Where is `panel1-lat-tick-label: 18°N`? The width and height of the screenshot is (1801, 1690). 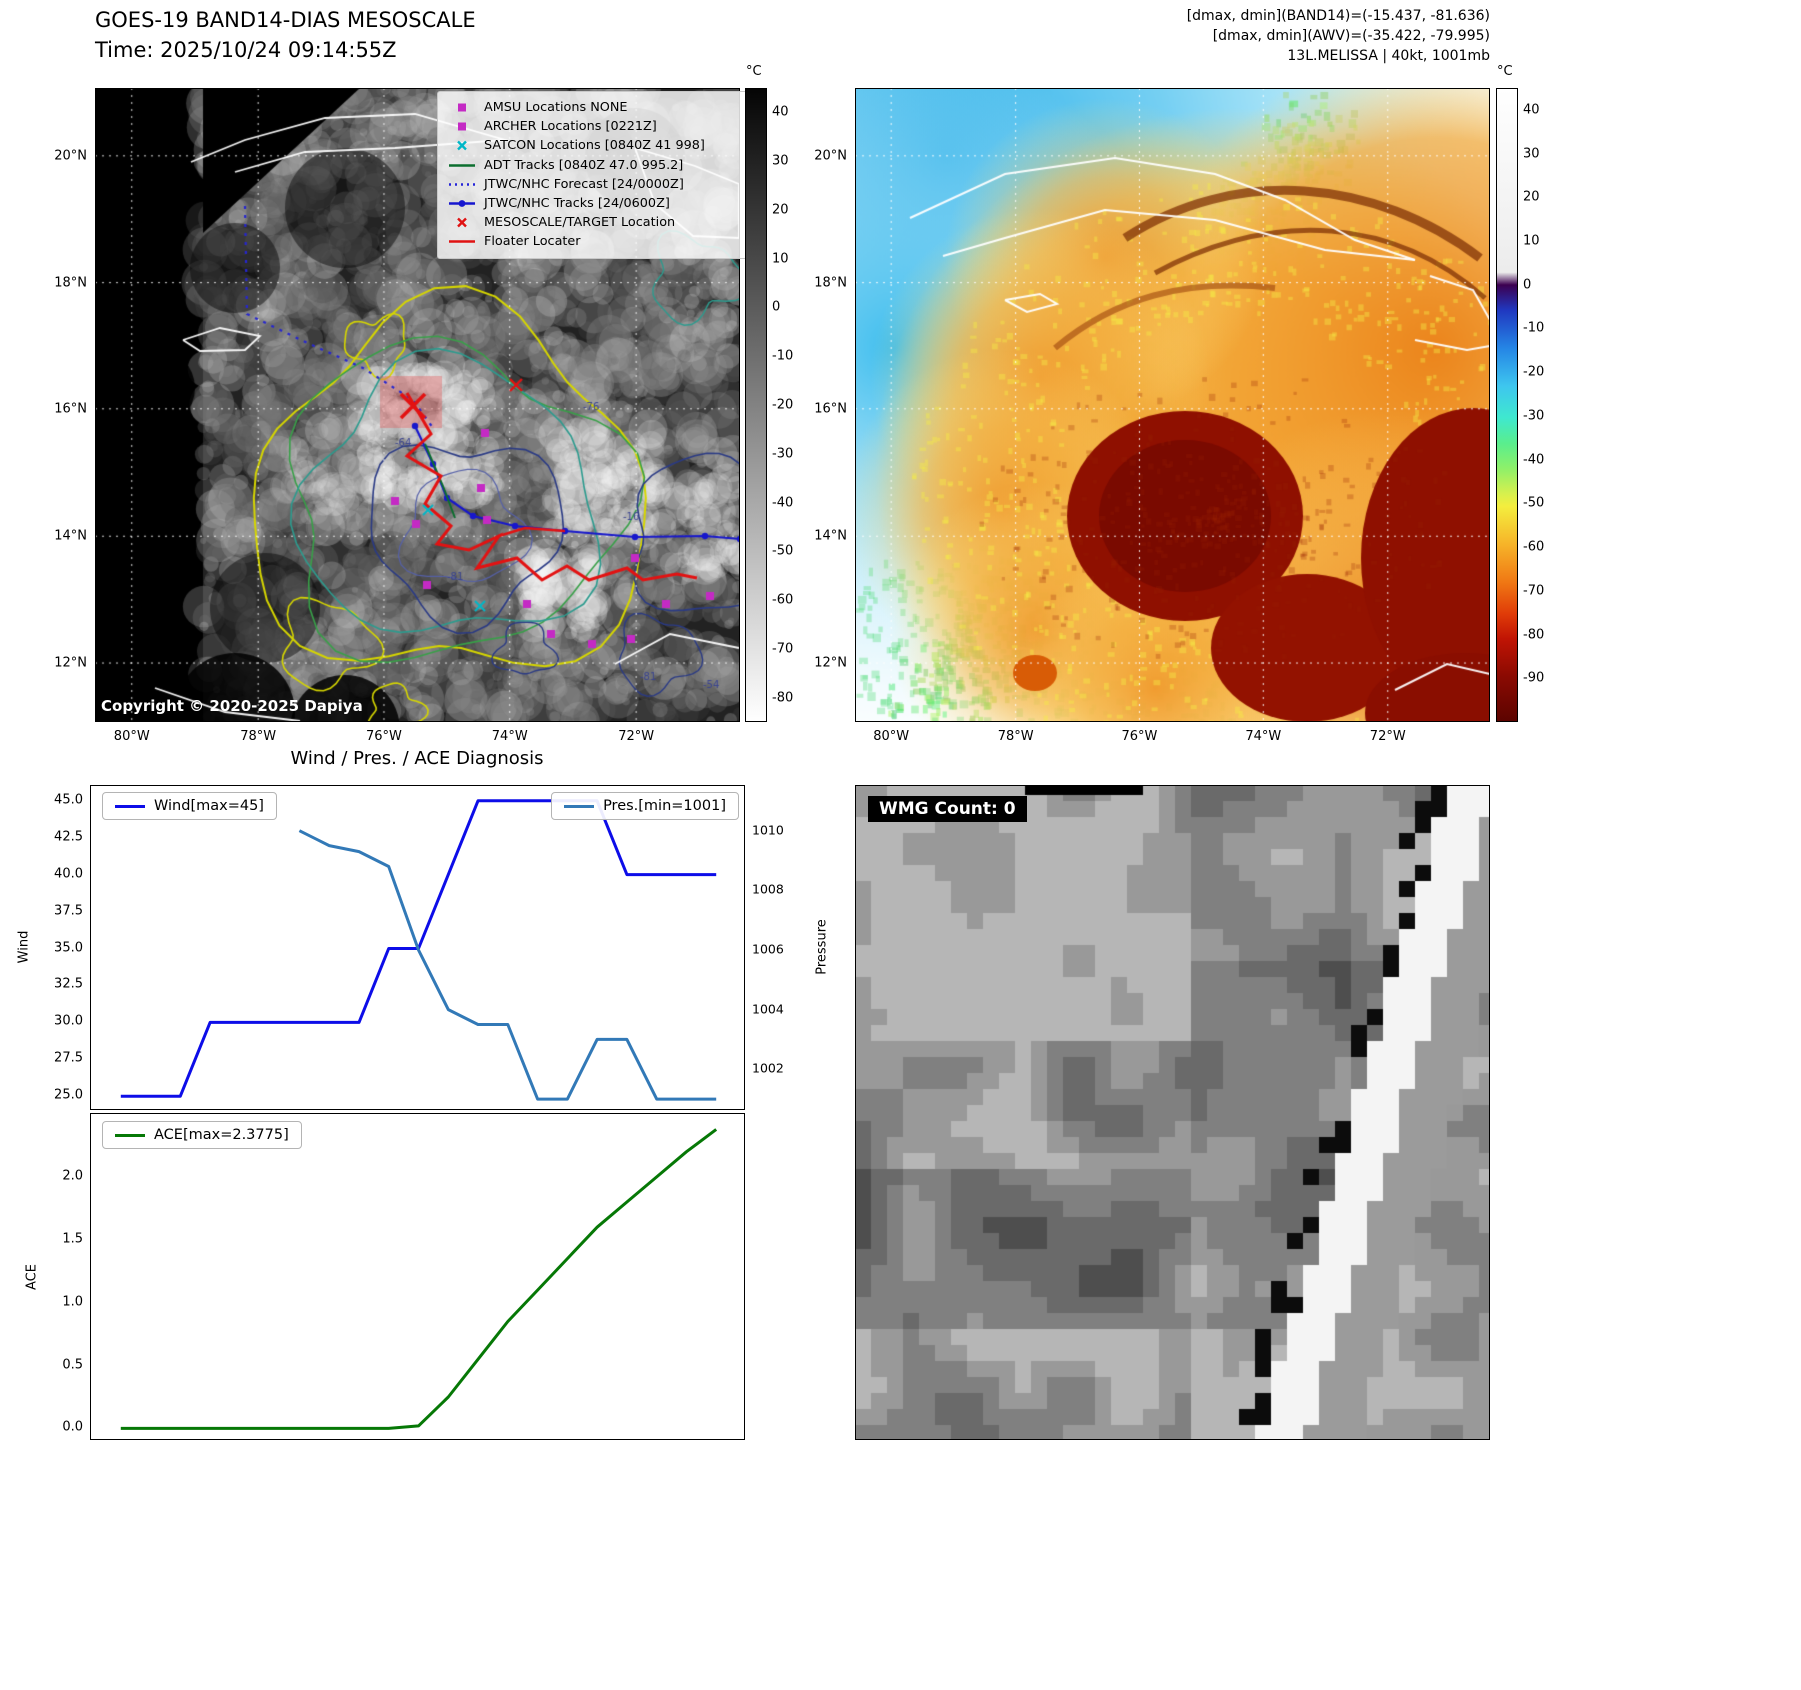
panel1-lat-tick-label: 18°N is located at coordinates (70, 283).